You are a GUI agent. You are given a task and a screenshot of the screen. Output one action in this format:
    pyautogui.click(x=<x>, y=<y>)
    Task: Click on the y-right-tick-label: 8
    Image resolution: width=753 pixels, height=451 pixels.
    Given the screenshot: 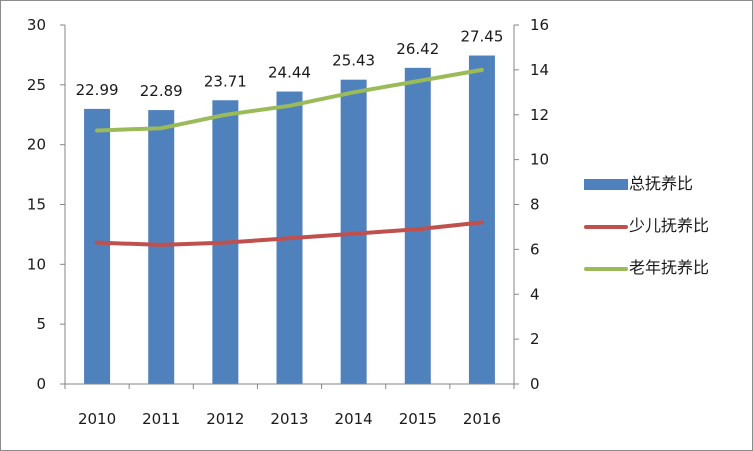 What is the action you would take?
    pyautogui.click(x=535, y=205)
    